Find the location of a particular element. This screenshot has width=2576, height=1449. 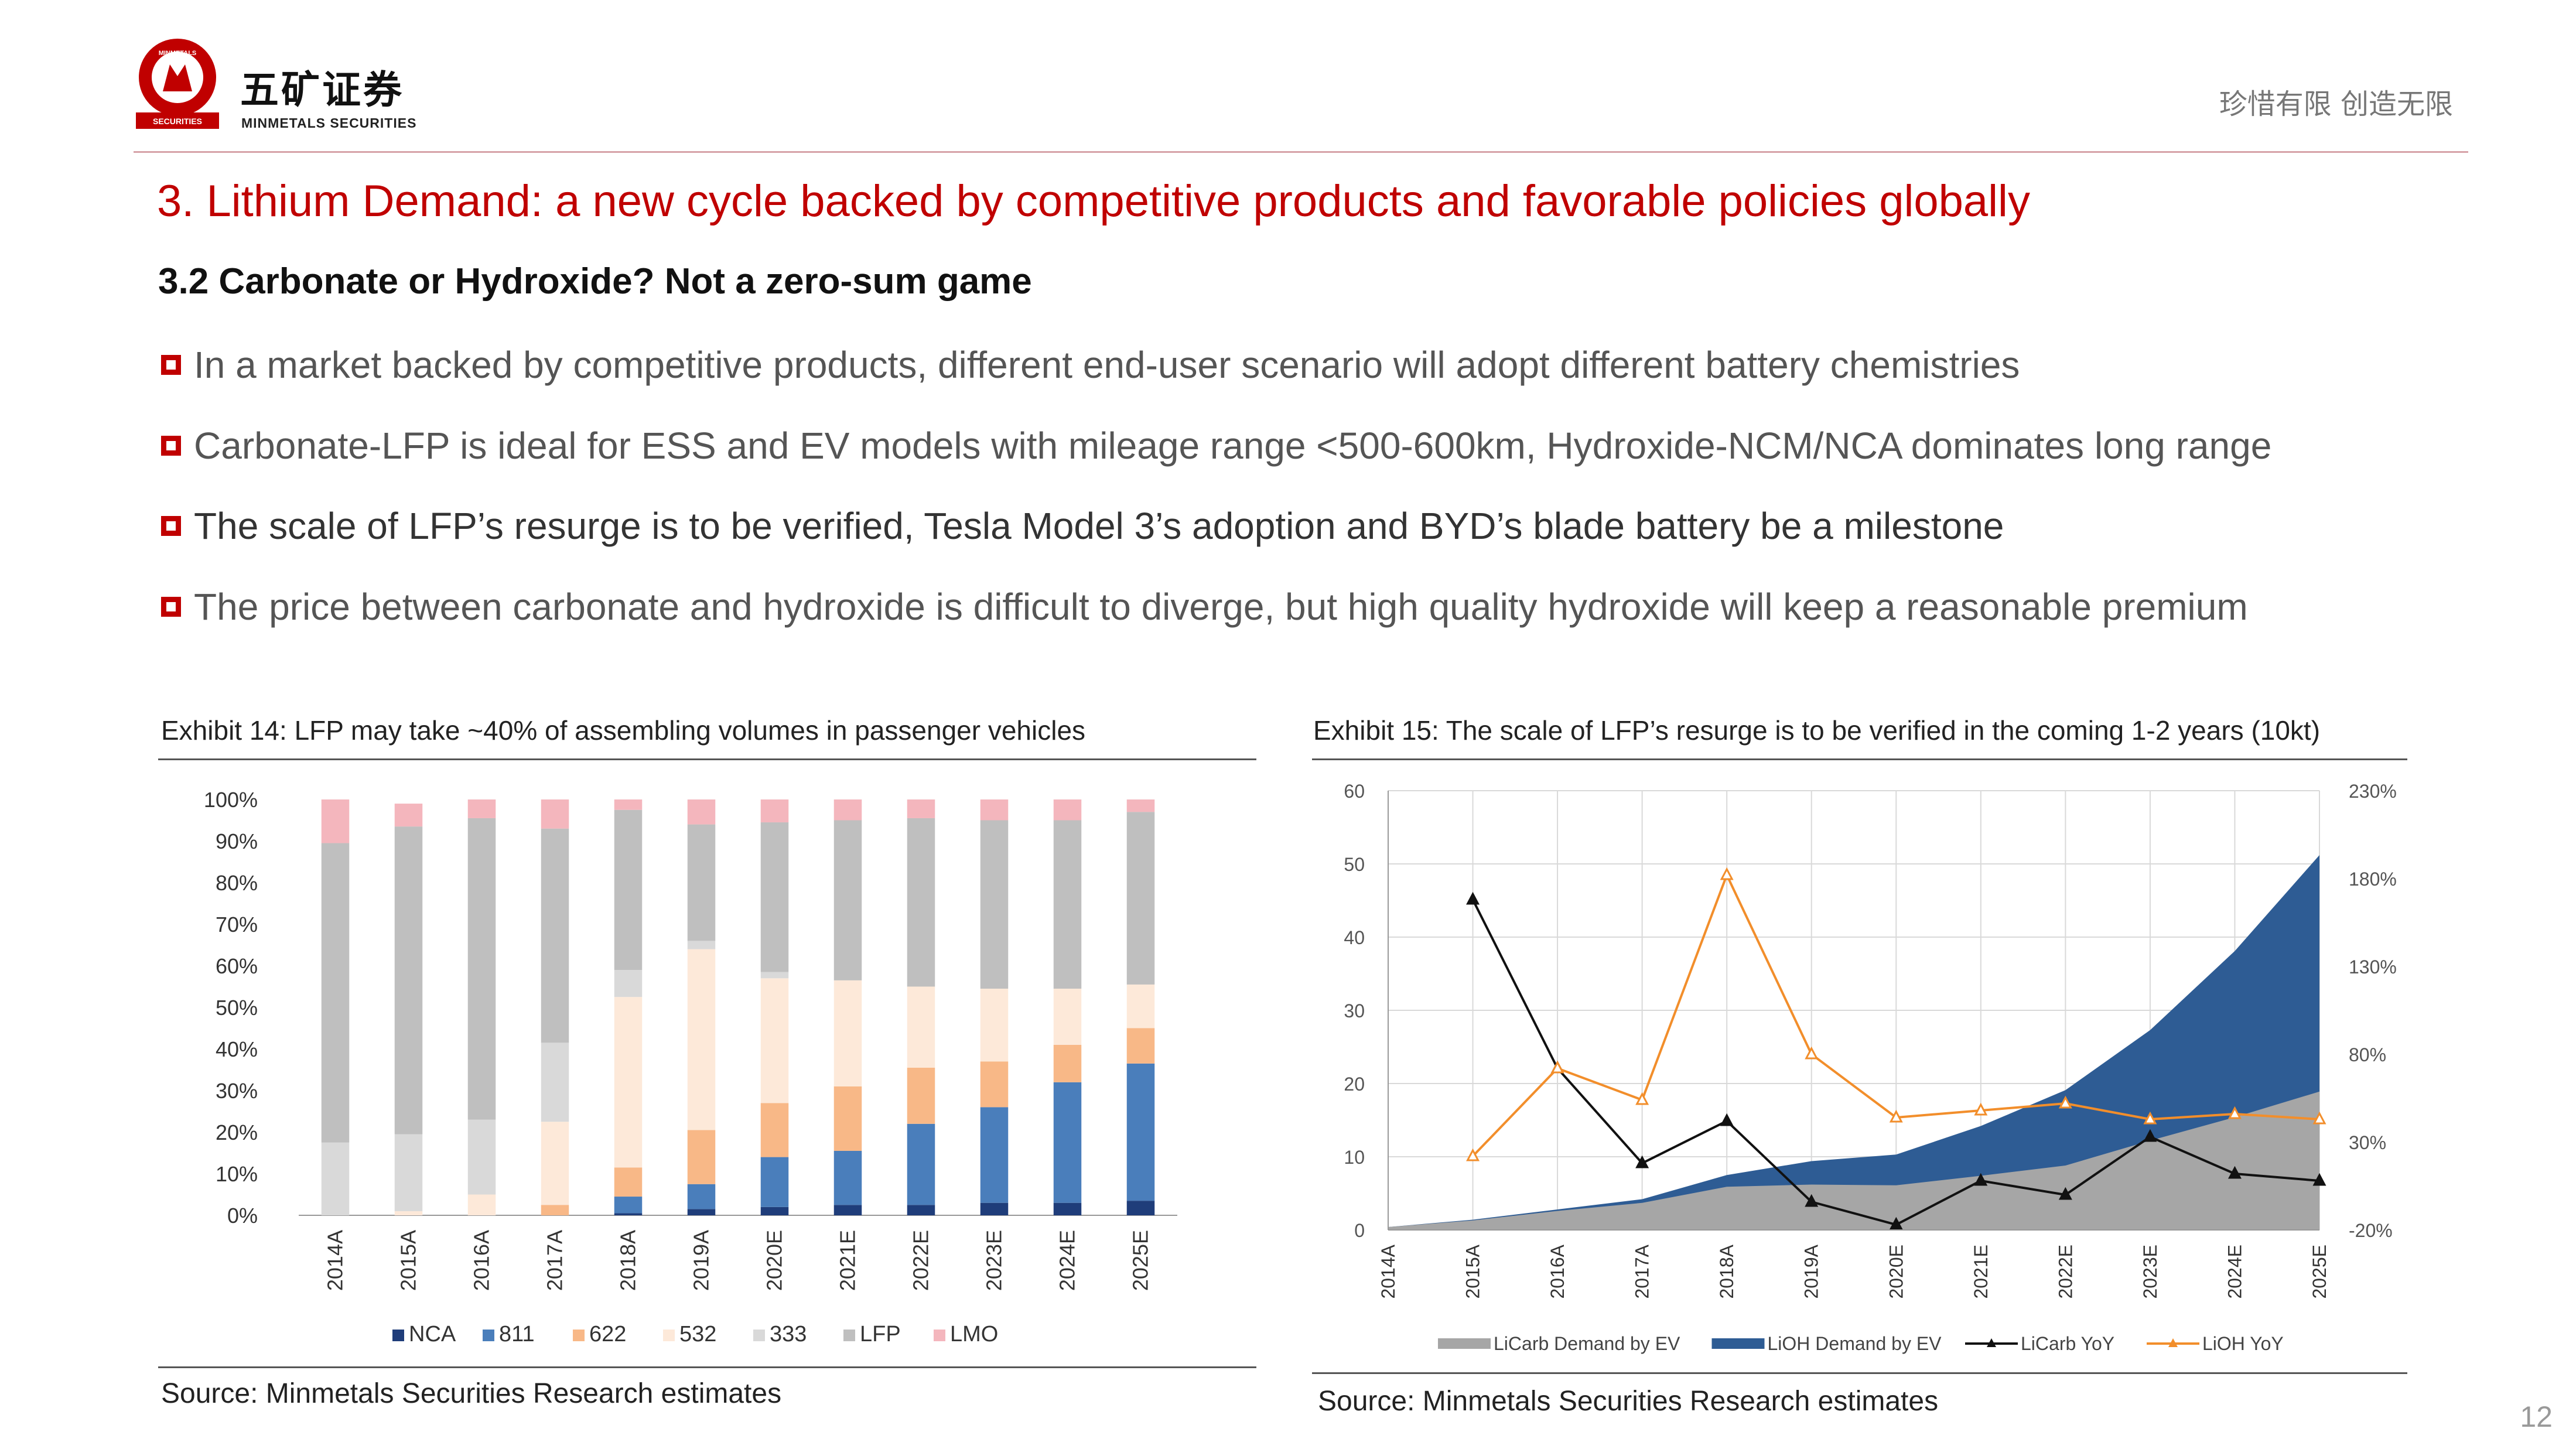

x-tick-label: 2025E is located at coordinates (2319, 1272).